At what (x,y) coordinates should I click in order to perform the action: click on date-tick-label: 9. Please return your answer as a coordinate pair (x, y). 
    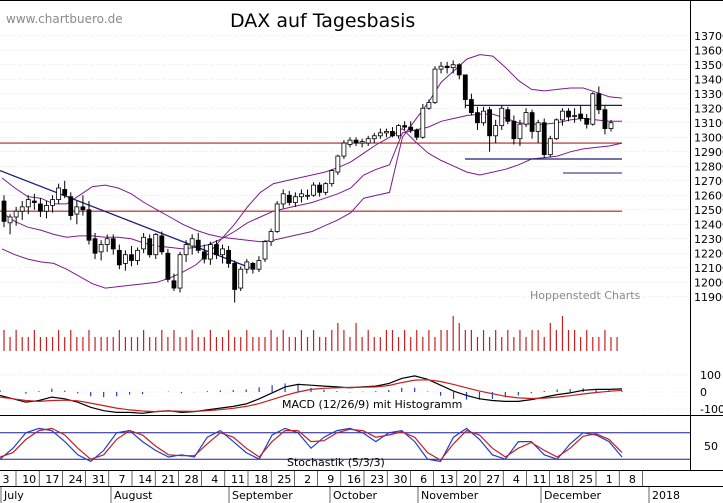
    Looking at the image, I should click on (330, 479).